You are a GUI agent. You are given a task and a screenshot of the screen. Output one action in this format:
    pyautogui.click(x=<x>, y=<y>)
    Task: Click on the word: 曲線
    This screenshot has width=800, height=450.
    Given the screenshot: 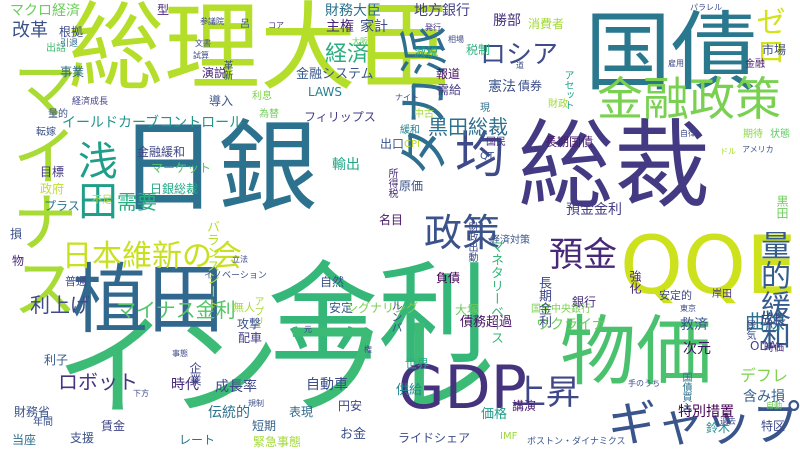 What is the action you would take?
    pyautogui.click(x=765, y=322)
    